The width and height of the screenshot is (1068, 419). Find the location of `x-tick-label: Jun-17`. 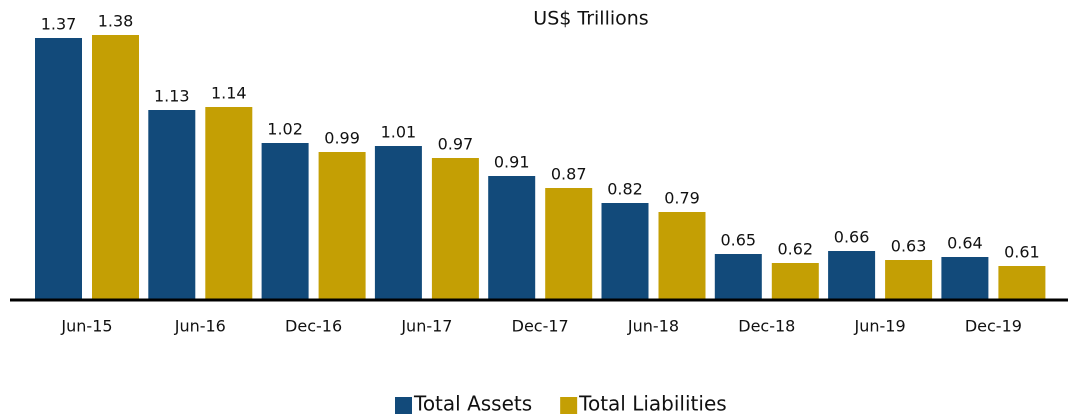

x-tick-label: Jun-17 is located at coordinates (426, 326).